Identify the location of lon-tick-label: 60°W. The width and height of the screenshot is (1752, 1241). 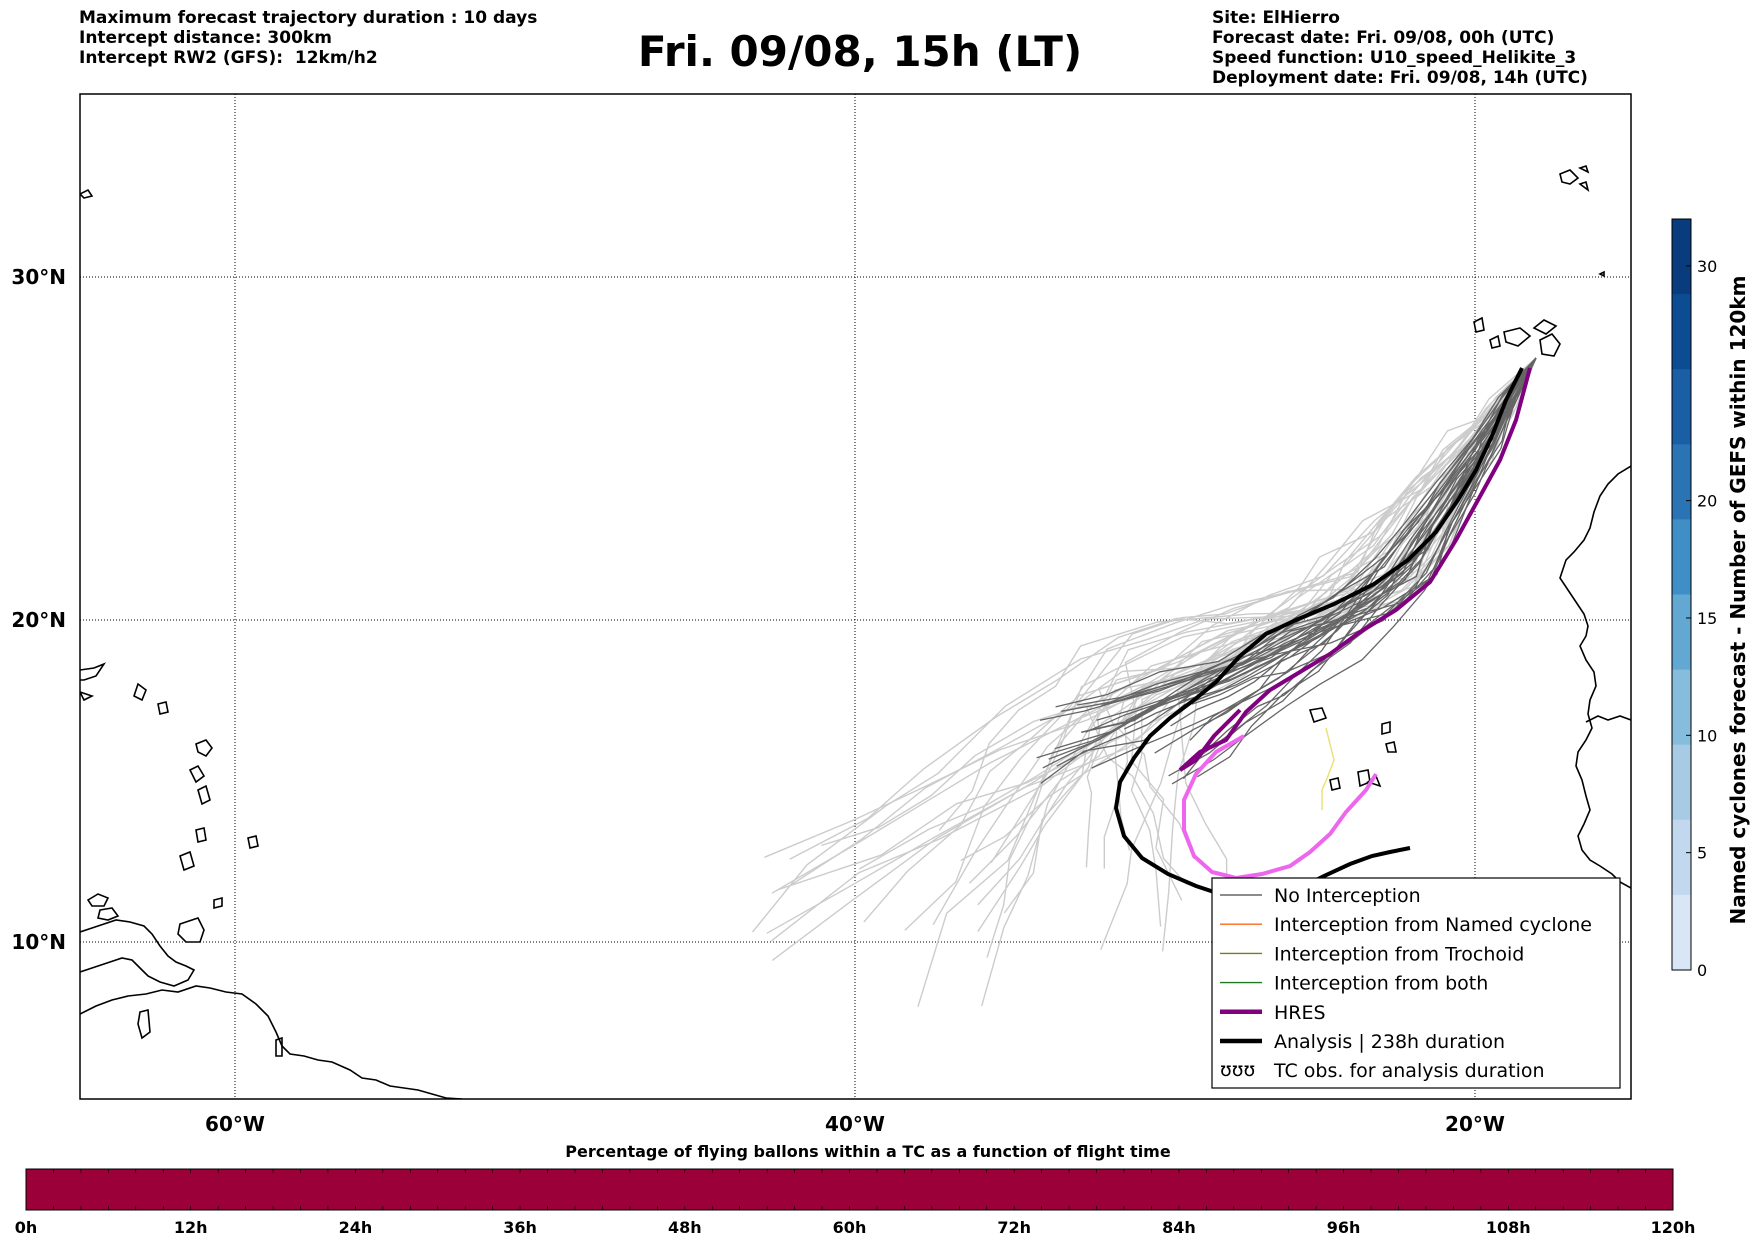
(235, 1124).